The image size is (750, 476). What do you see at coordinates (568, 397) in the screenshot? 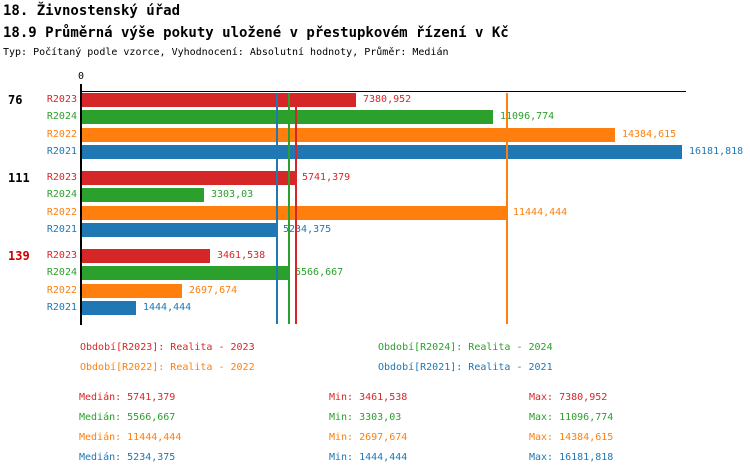
I see `stat-max-r2023: Max: 7380,952` at bounding box center [568, 397].